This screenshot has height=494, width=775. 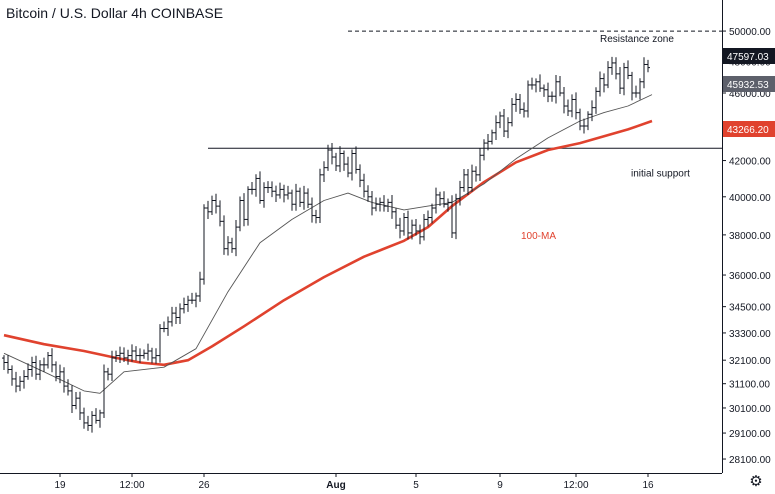 What do you see at coordinates (750, 32) in the screenshot?
I see `y-tick-label: 50000.00` at bounding box center [750, 32].